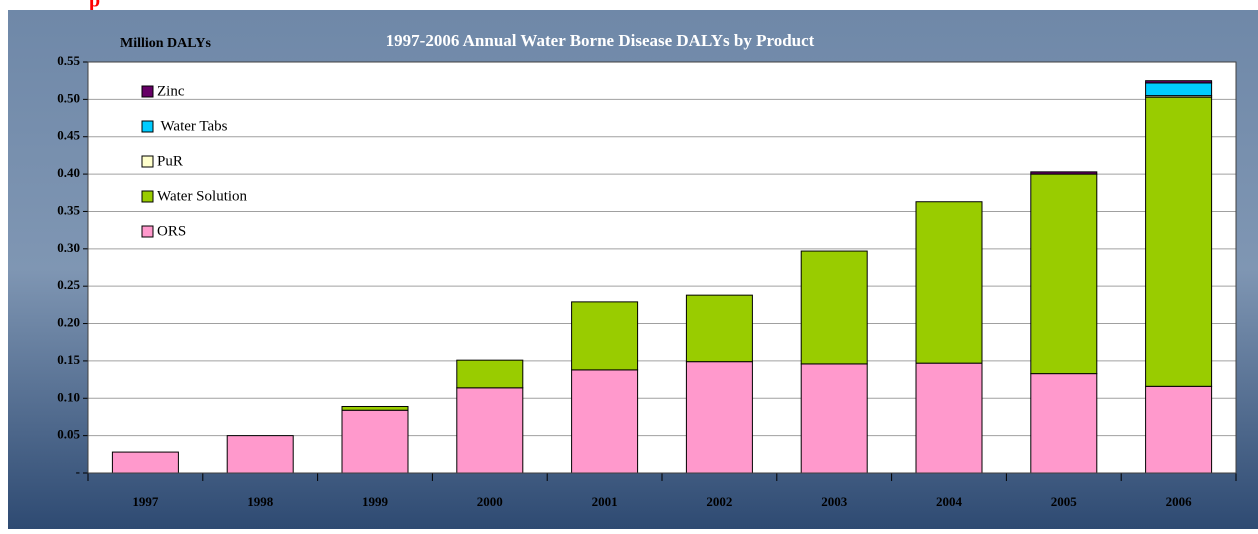  Describe the element at coordinates (1179, 501) in the screenshot. I see `x-tick-label: 2006` at that location.